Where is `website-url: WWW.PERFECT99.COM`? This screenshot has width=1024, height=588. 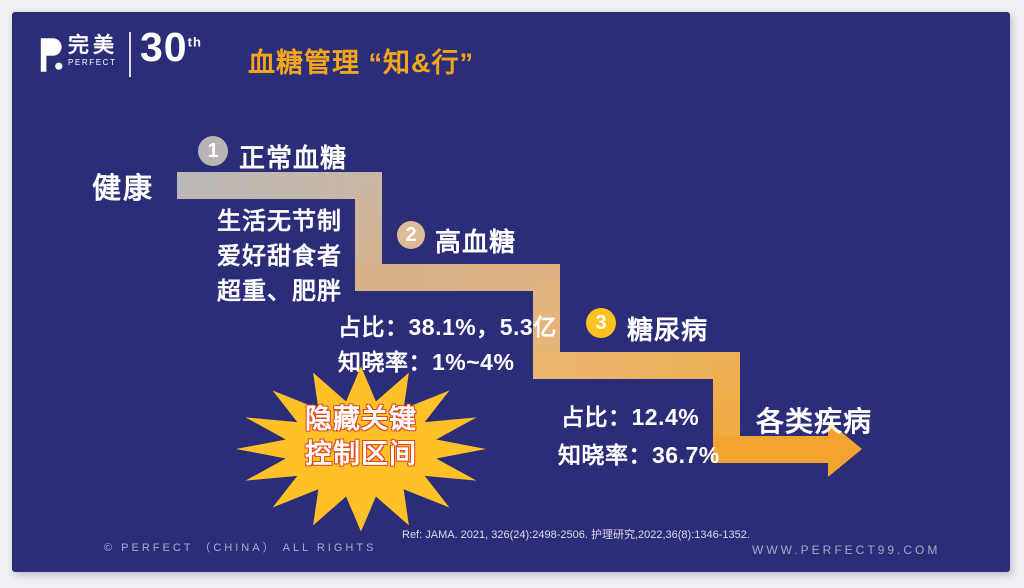 website-url: WWW.PERFECT99.COM is located at coordinates (846, 550).